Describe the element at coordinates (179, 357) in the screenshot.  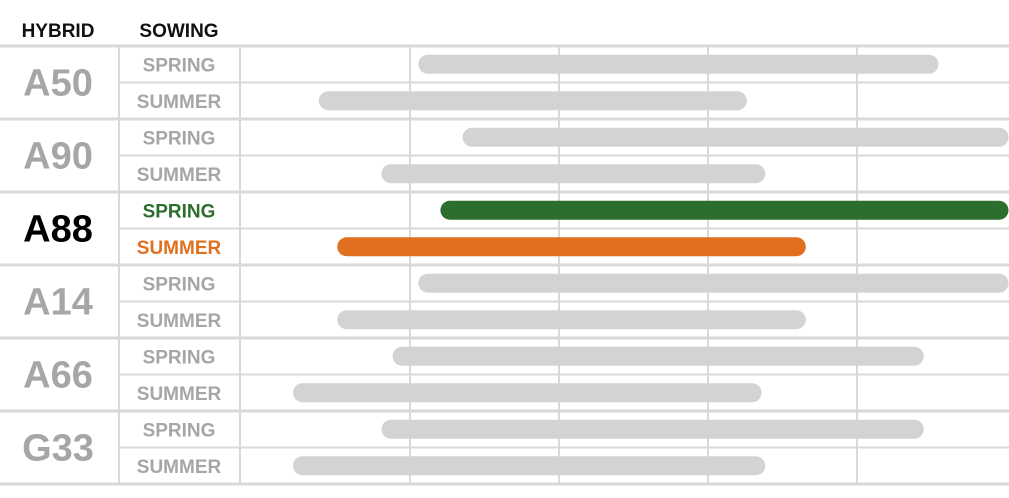
I see `sowing-label-a66-spring: SPRING` at that location.